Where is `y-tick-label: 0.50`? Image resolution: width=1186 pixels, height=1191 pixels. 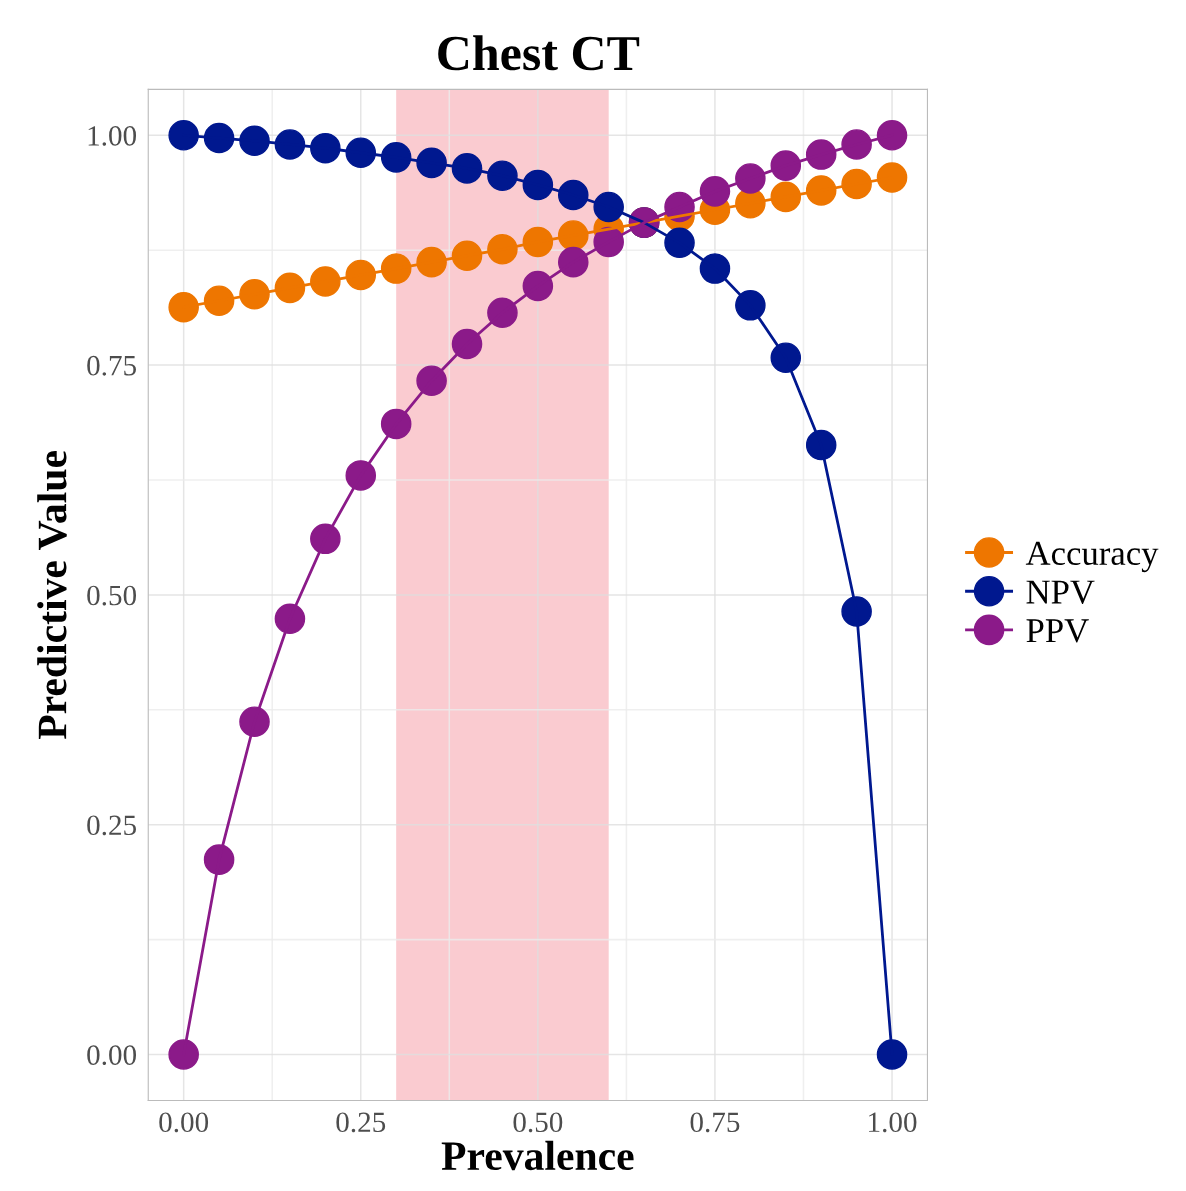
y-tick-label: 0.50 is located at coordinates (112, 595).